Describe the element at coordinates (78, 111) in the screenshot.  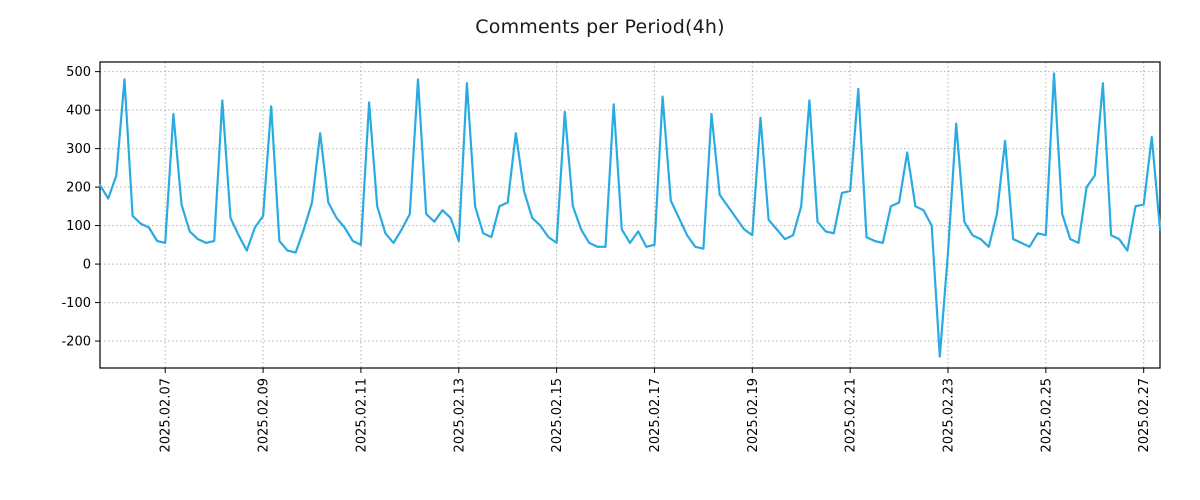
I see `y-tick-label: 400` at that location.